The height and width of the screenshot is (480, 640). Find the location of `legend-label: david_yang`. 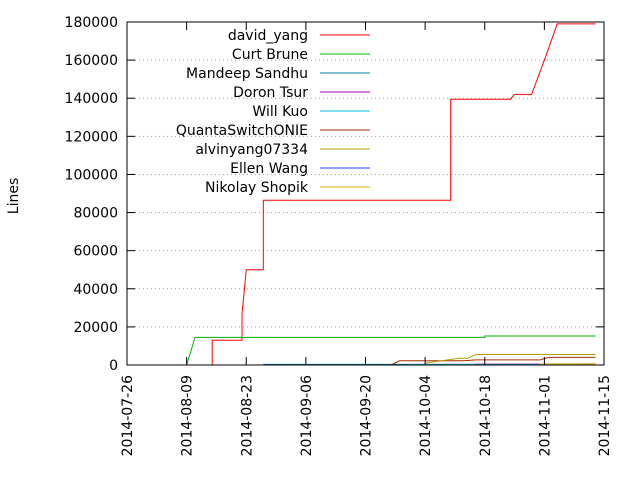

legend-label: david_yang is located at coordinates (268, 36).